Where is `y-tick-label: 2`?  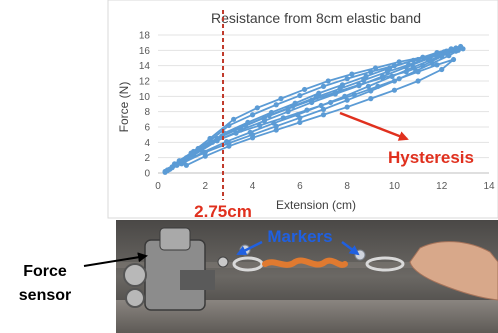
y-tick-label: 2 is located at coordinates (147, 158).